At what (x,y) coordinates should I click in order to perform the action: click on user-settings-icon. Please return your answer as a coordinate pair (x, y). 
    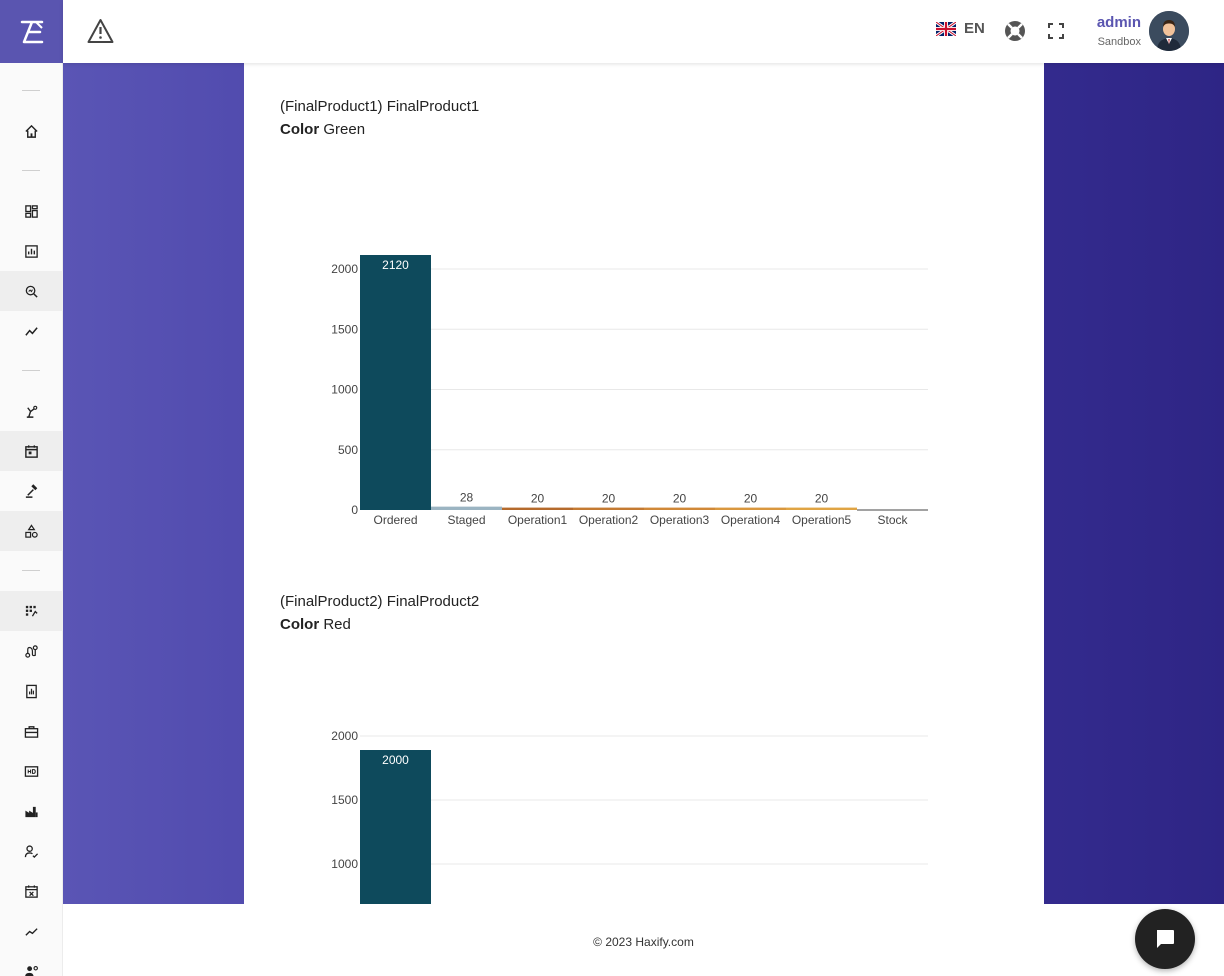
    Looking at the image, I should click on (31, 970).